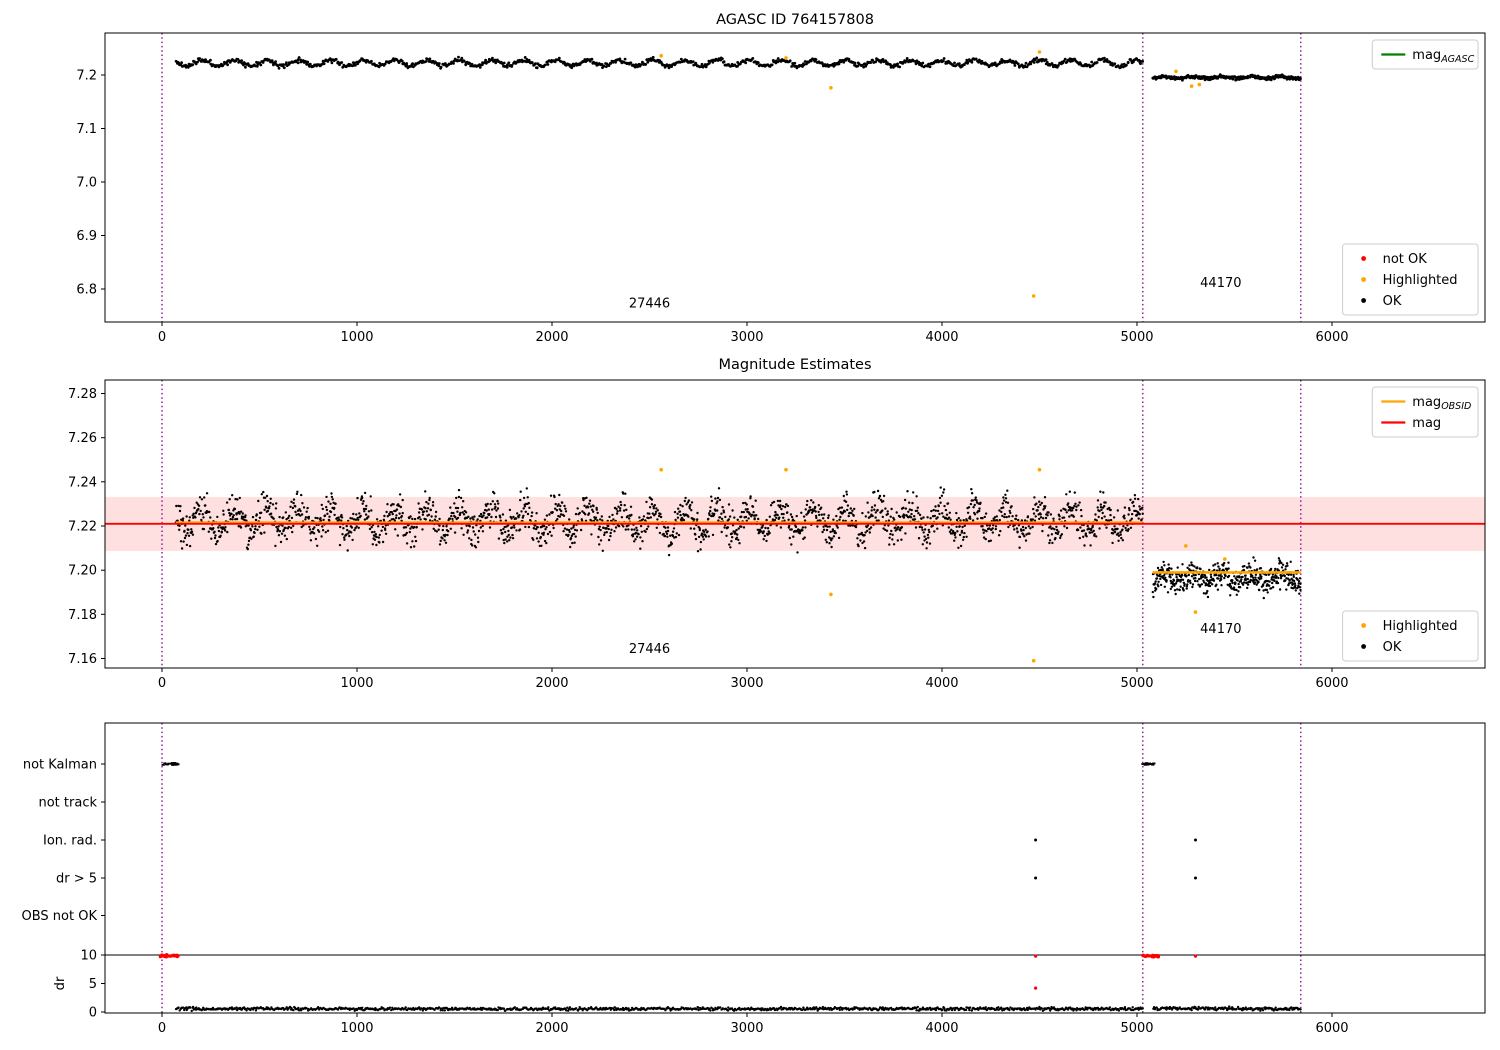  I want to click on plot2-title: Magnitude Estimates, so click(795, 365).